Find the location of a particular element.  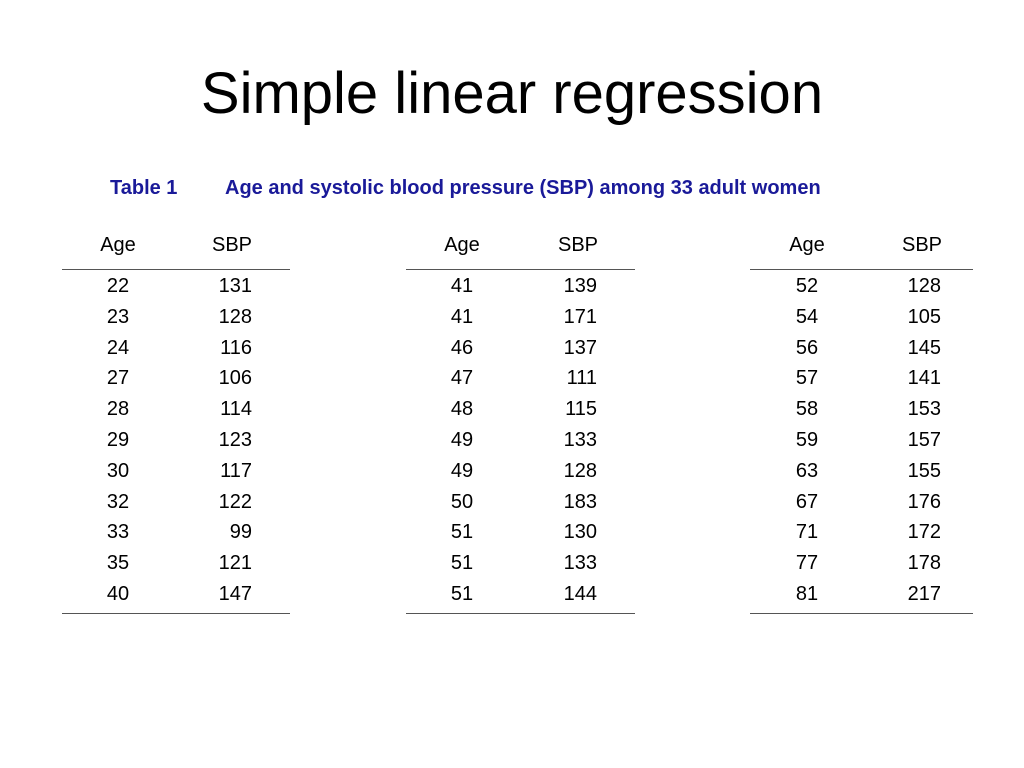

table-row: 59 157 is located at coordinates (861, 440).